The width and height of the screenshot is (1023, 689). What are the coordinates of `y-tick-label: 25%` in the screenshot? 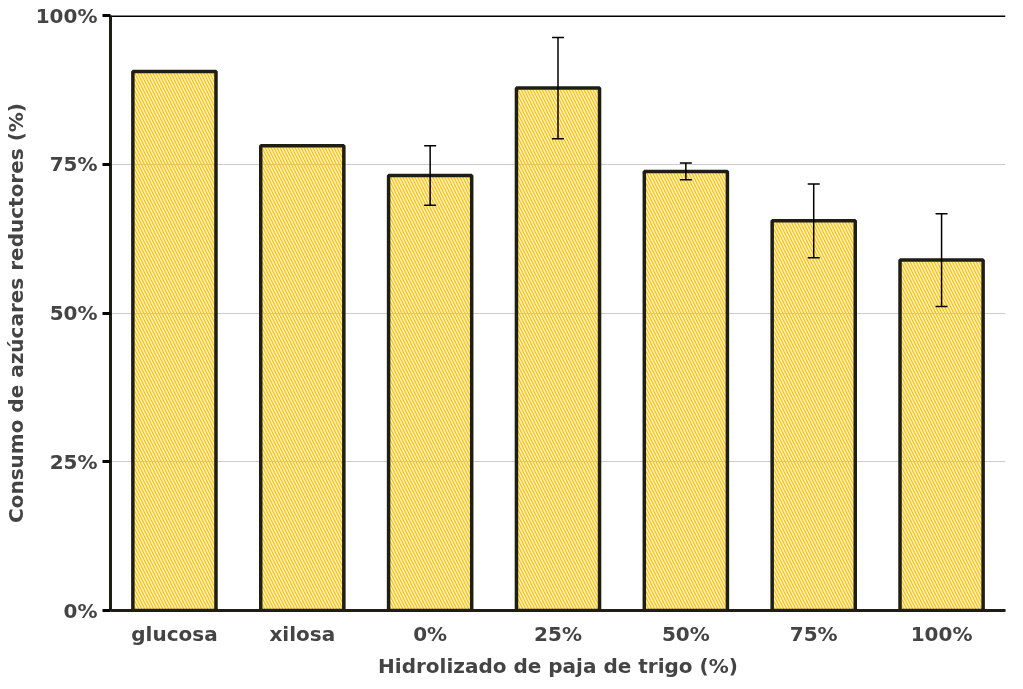 It's located at (73, 461).